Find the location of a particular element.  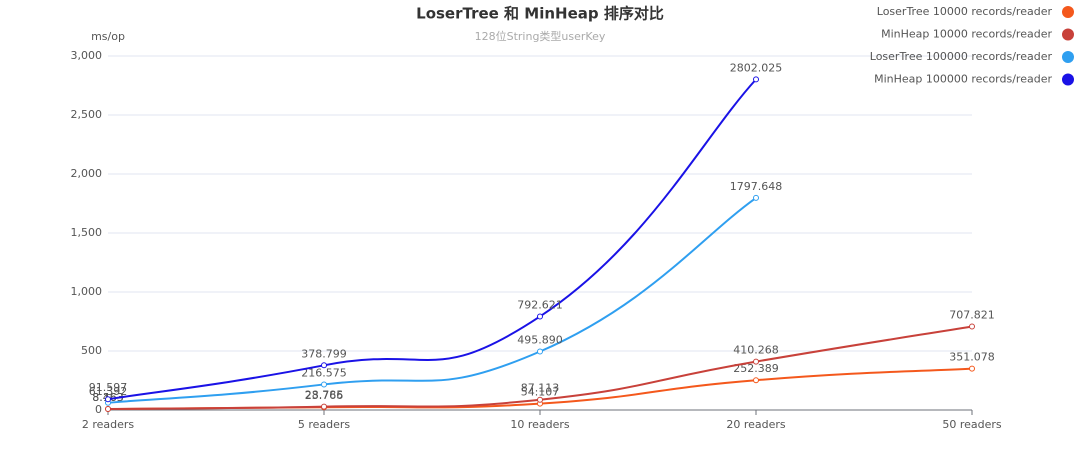

y-tick-label: 1,500 is located at coordinates (87, 232).